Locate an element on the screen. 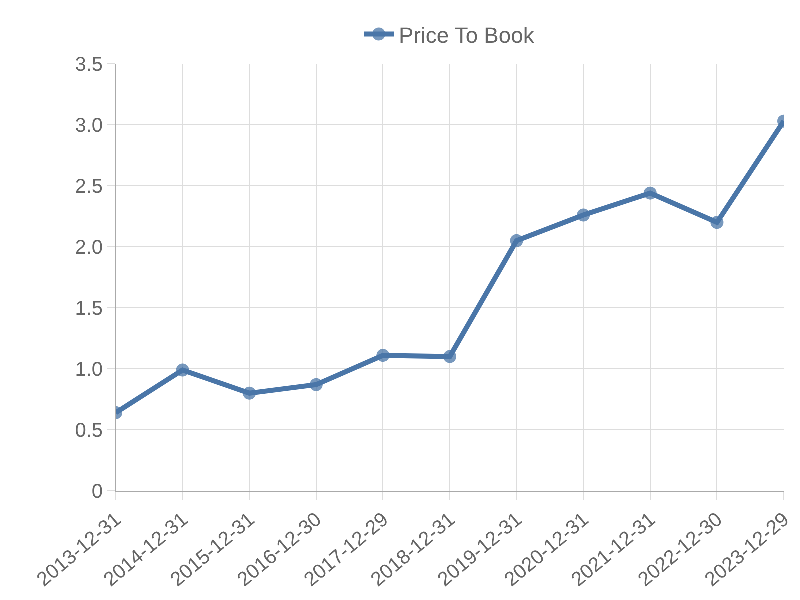 The image size is (800, 600). y-tick-label: 3.5 is located at coordinates (89, 65).